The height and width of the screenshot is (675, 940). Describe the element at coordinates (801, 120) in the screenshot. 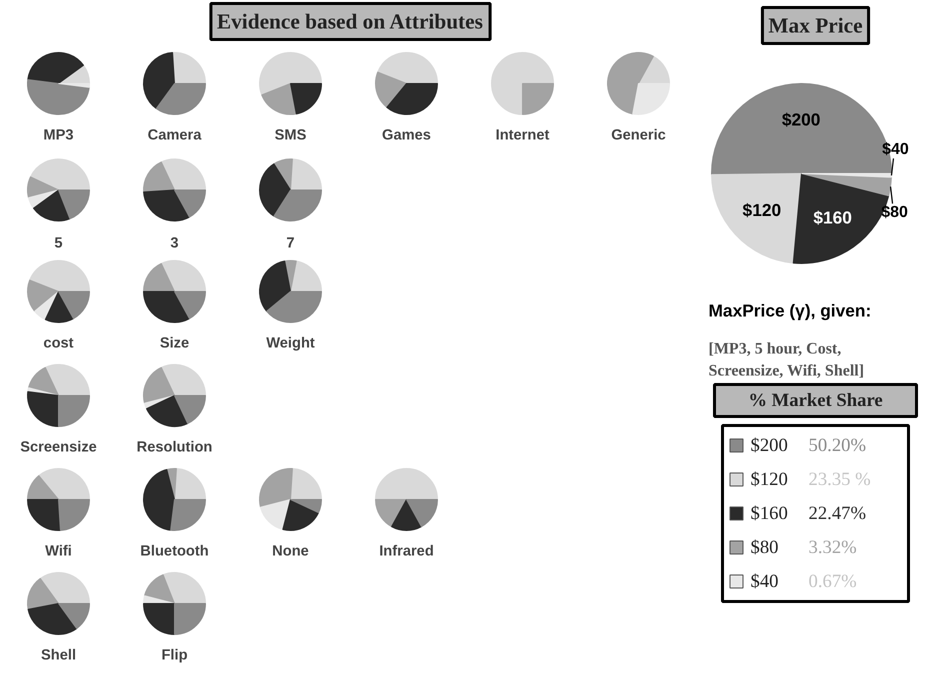

I see `slice-label: $200` at that location.